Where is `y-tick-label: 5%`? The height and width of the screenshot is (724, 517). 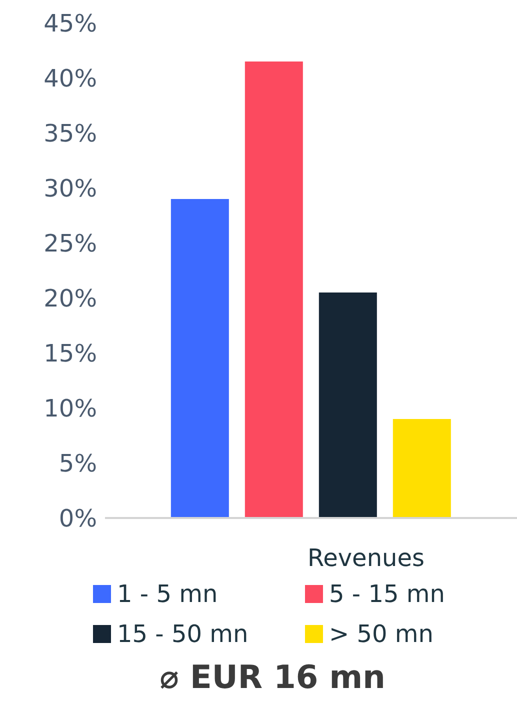
y-tick-label: 5% is located at coordinates (77, 464).